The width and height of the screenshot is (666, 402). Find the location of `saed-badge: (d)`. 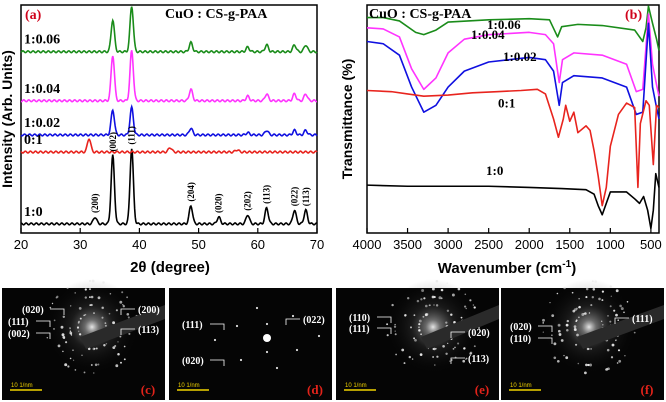

saed-badge: (d) is located at coordinates (315, 389).